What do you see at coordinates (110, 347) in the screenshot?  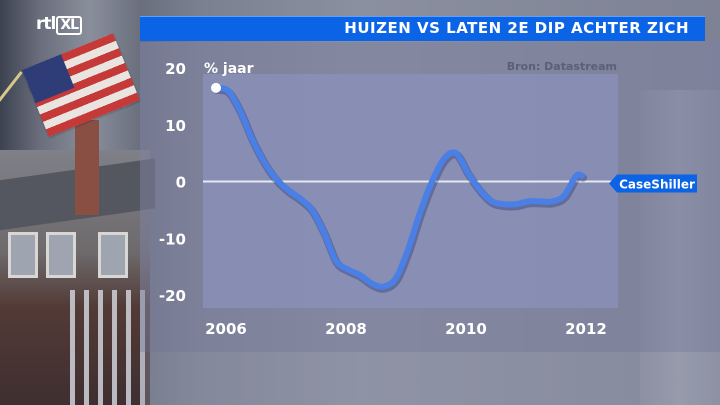 I see `porch-rail` at bounding box center [110, 347].